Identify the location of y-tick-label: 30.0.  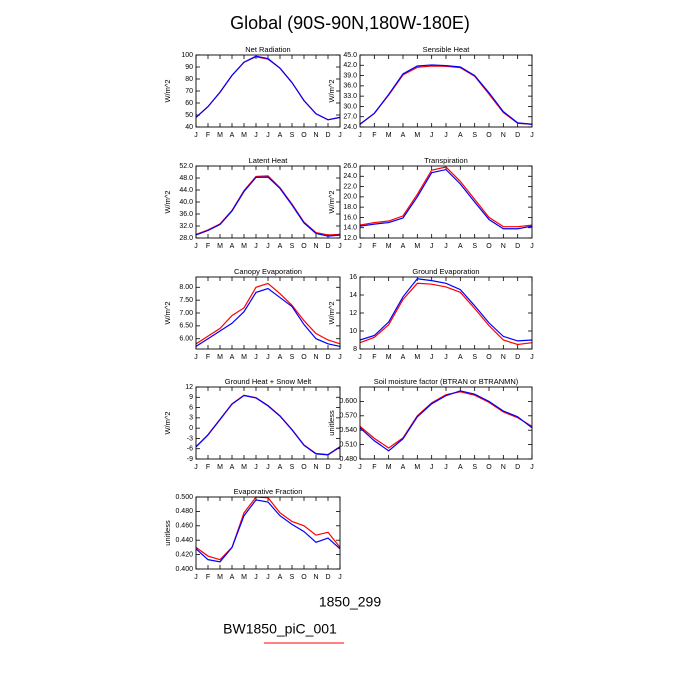
(350, 106).